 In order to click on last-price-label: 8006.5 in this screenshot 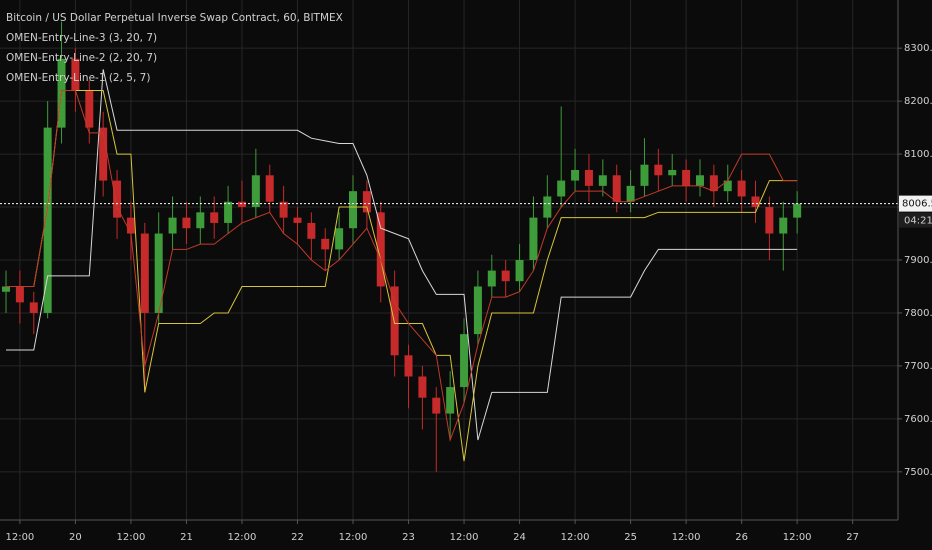, I will do `click(917, 204)`.